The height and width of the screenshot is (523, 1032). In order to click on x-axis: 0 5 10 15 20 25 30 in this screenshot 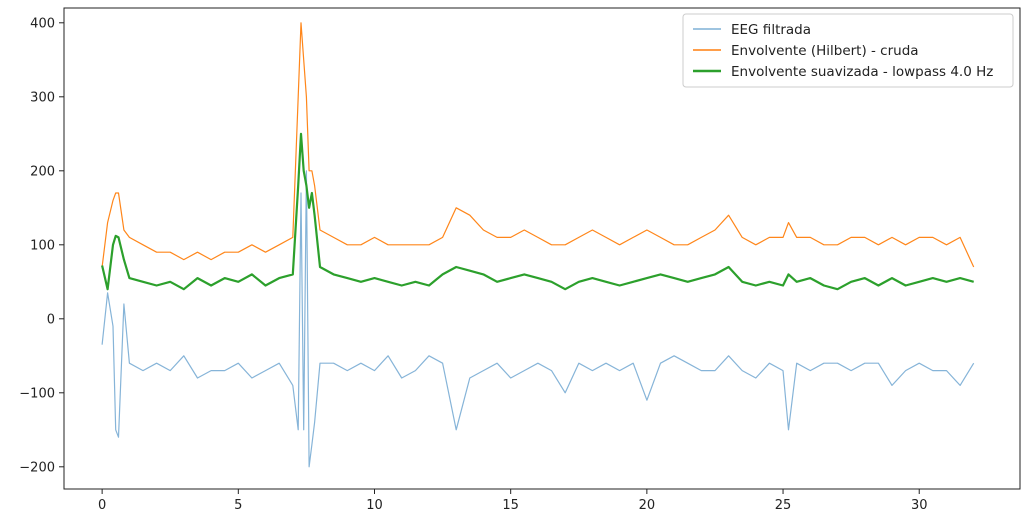, I will do `click(513, 501)`.